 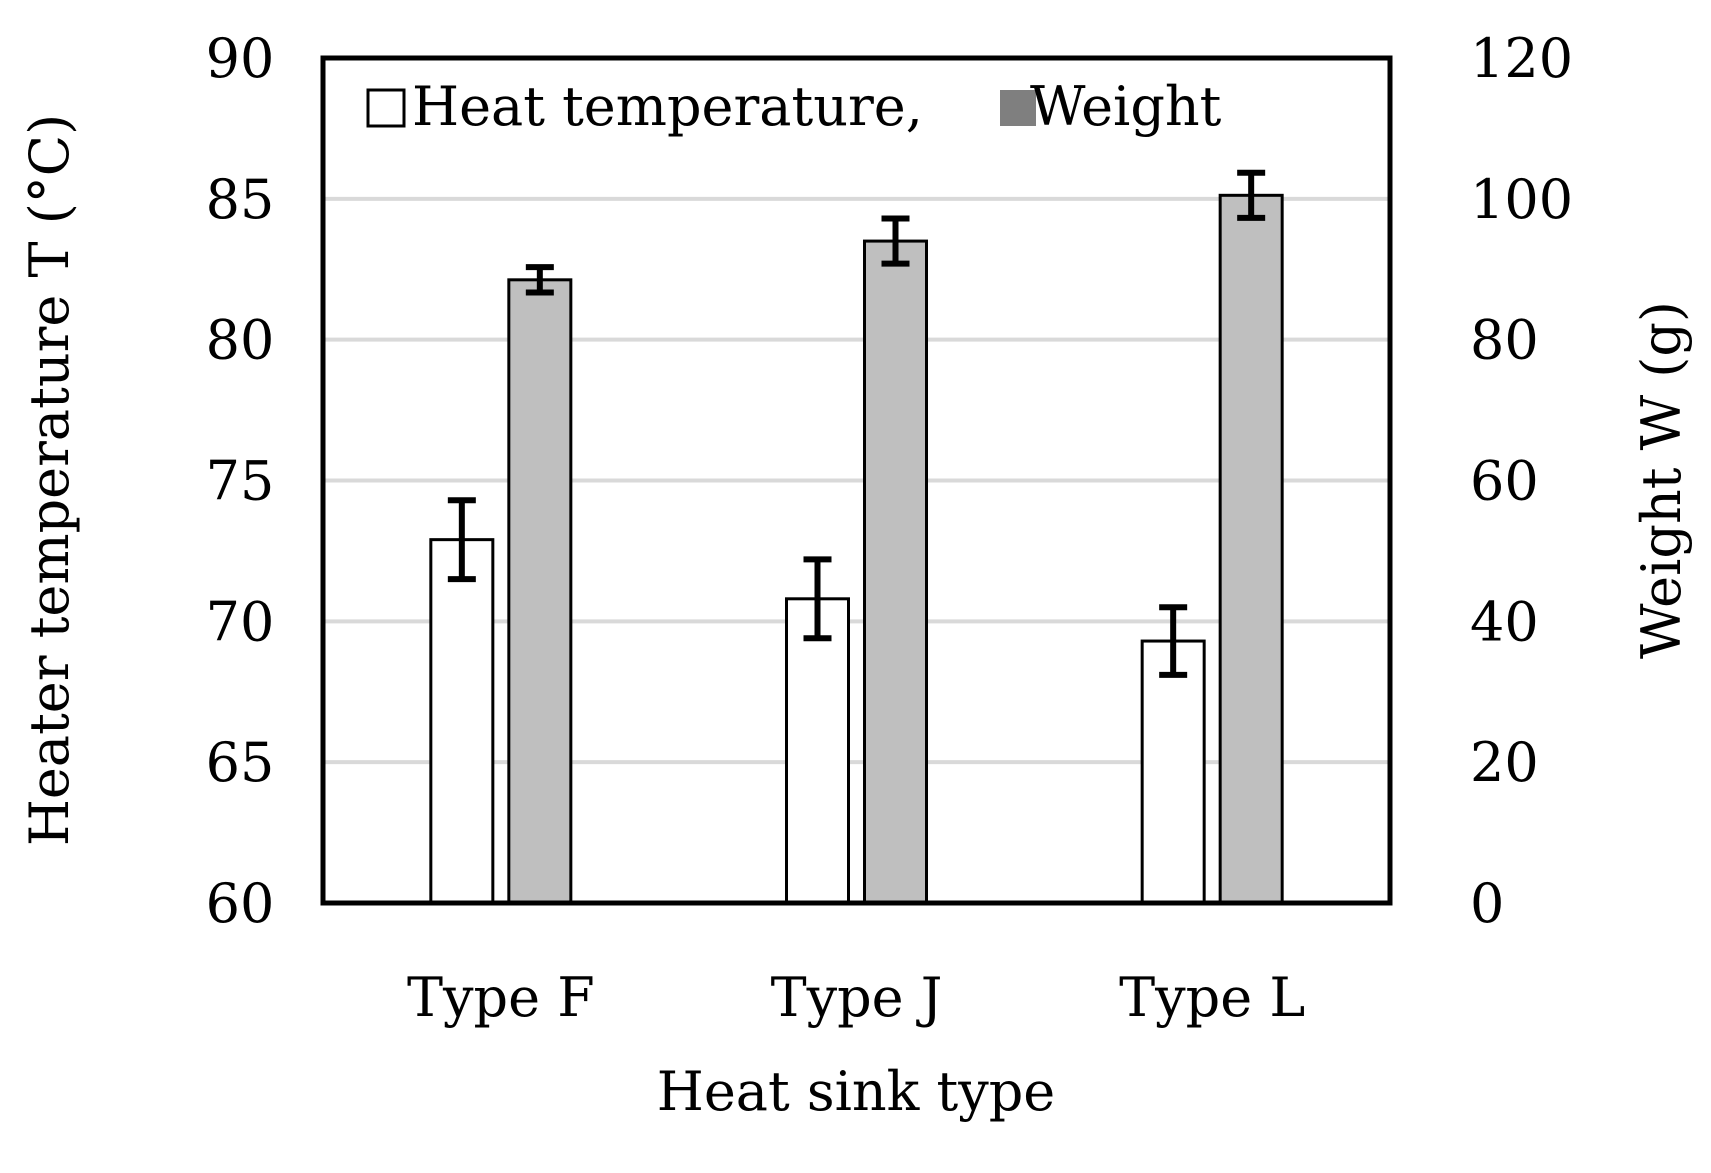 What do you see at coordinates (386, 108) in the screenshot?
I see `legend-marker-heat-temperature` at bounding box center [386, 108].